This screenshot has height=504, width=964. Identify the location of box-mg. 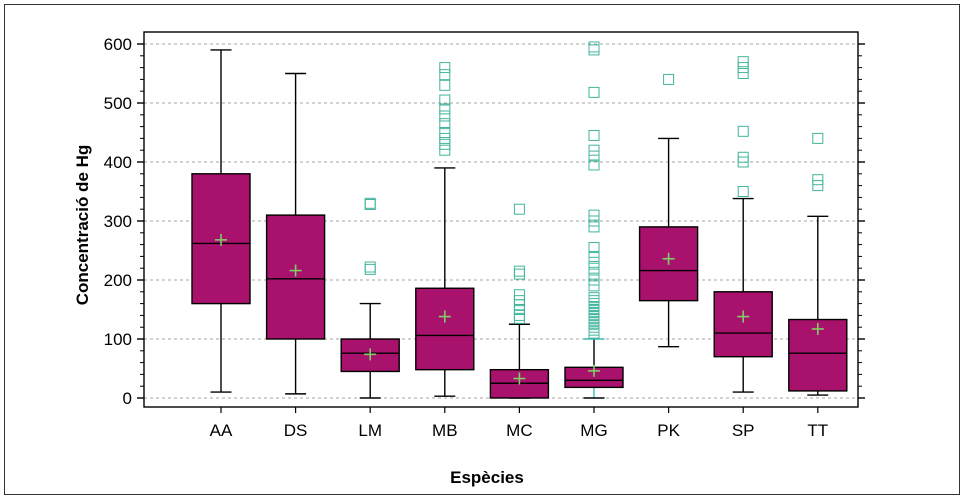
(594, 220).